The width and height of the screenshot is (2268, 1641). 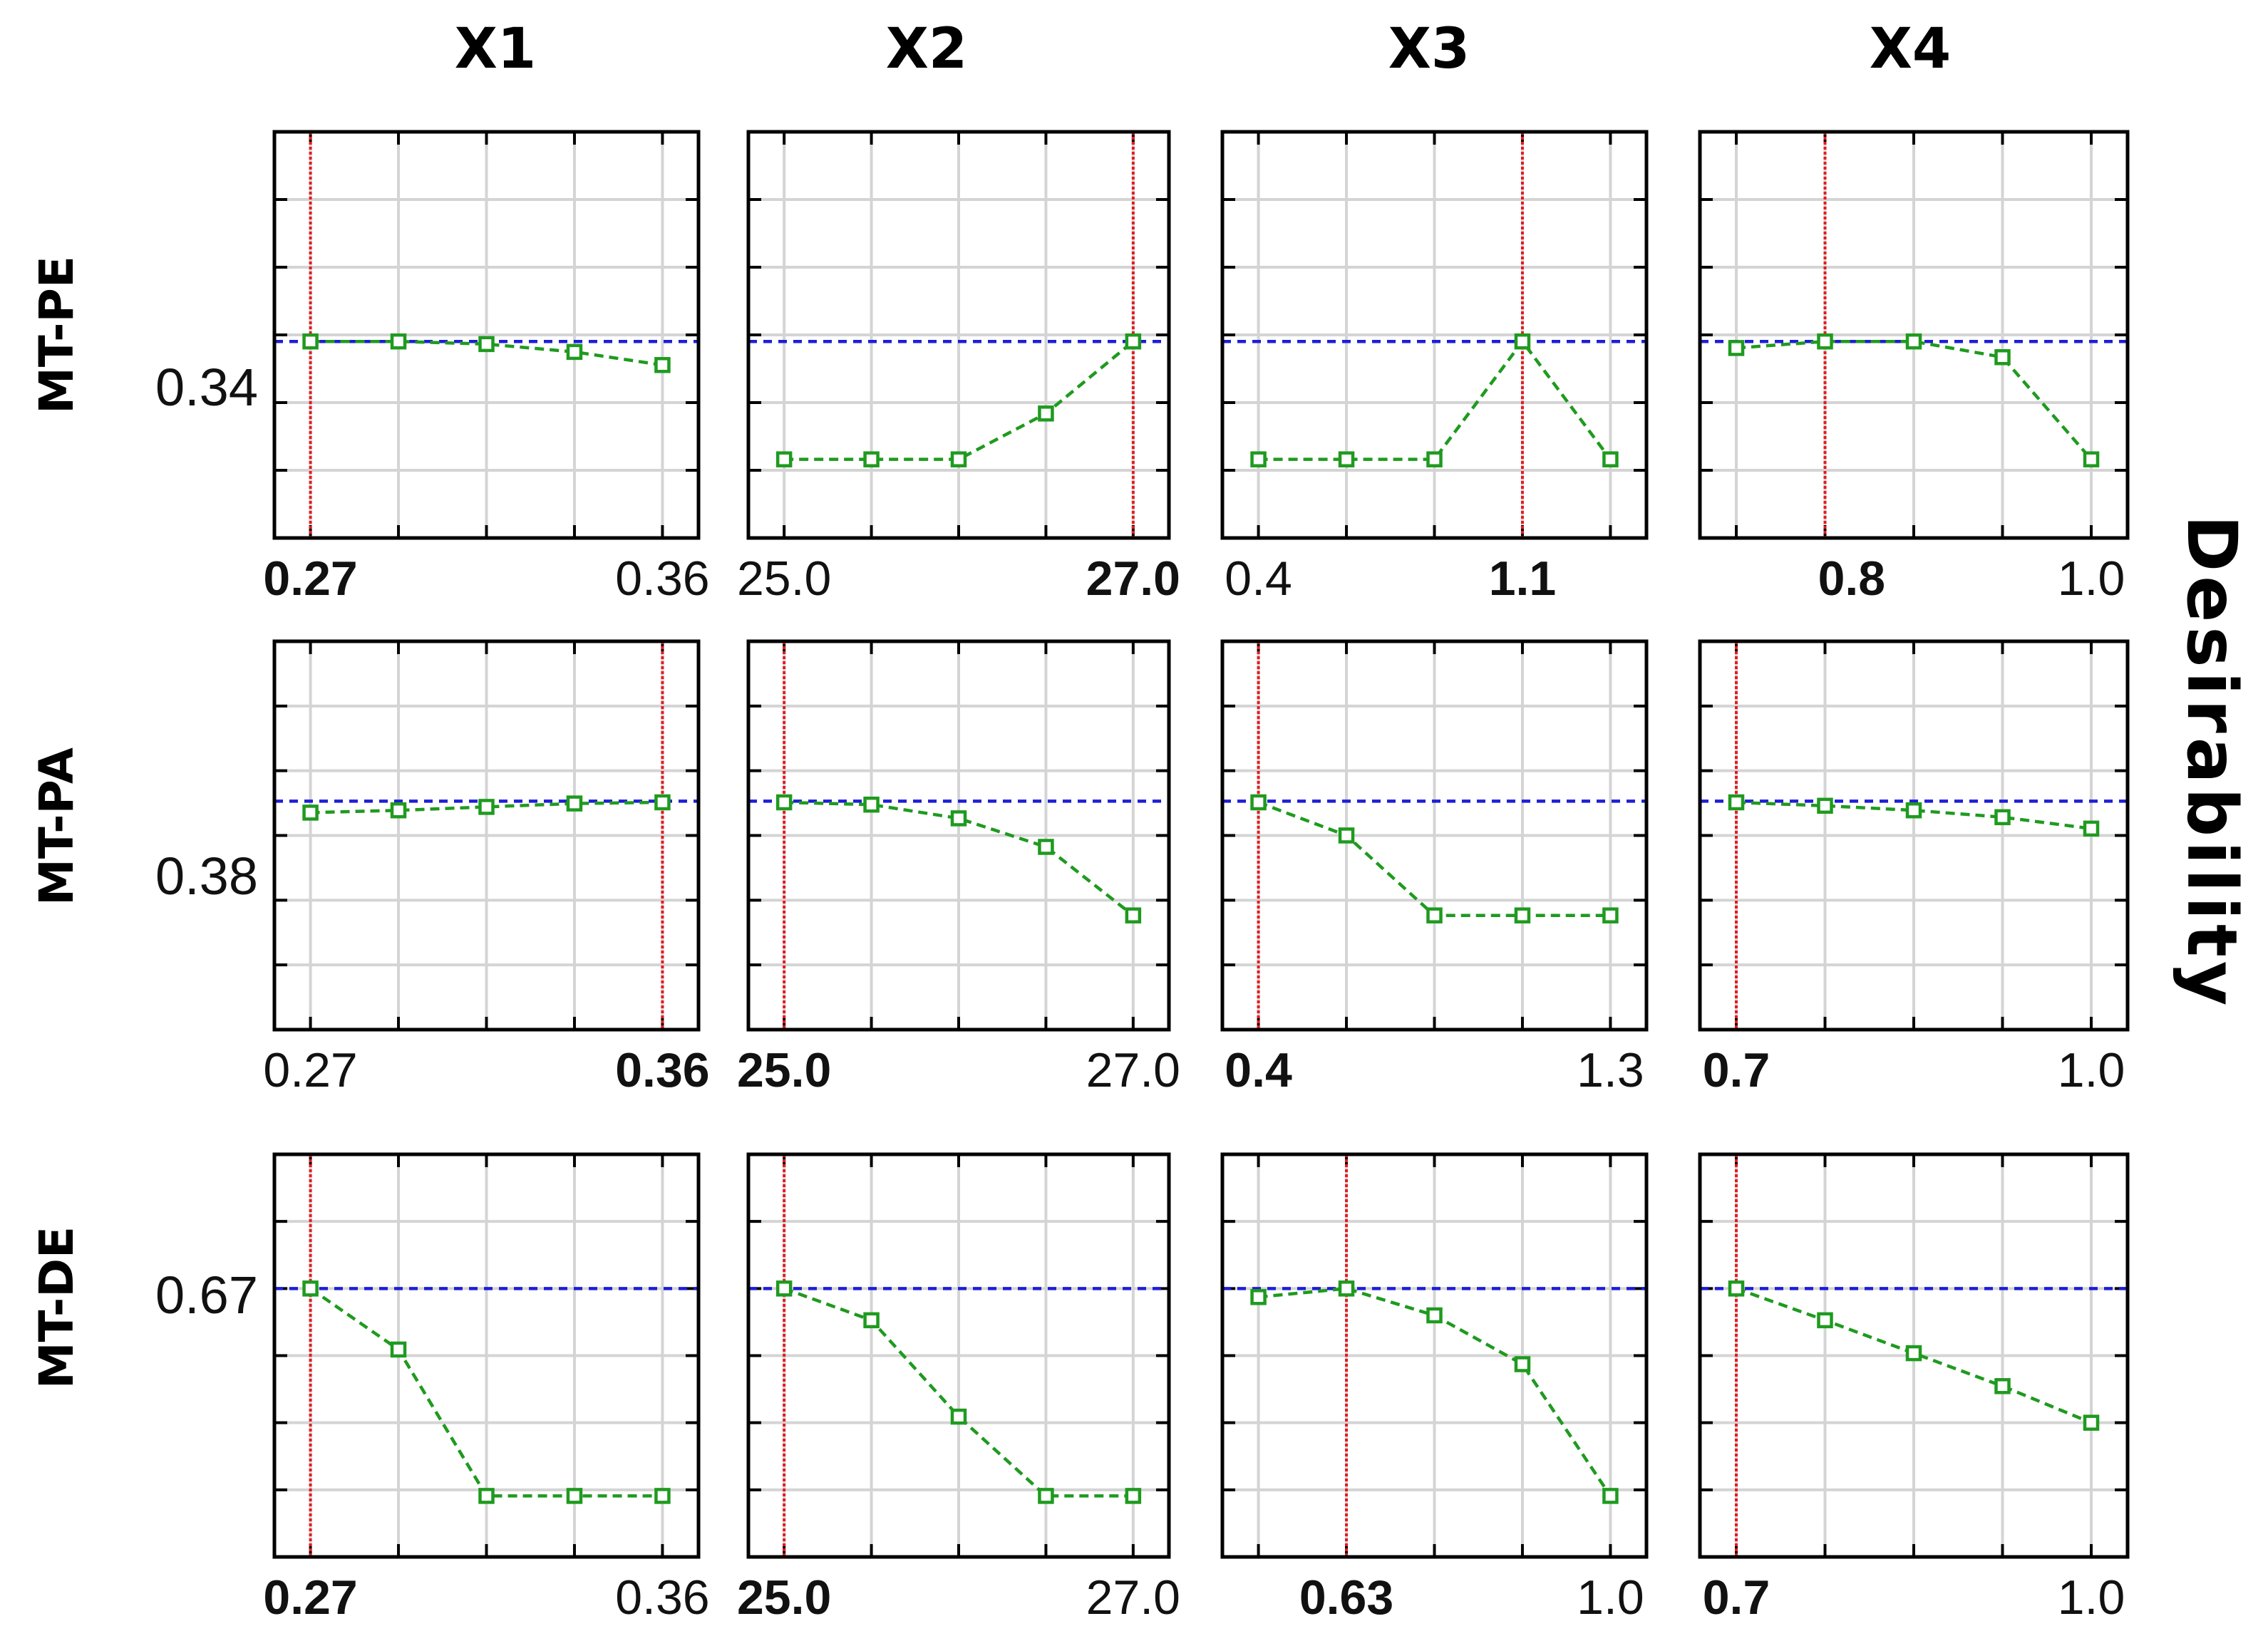 What do you see at coordinates (959, 859) in the screenshot?
I see `series-line-r2c2` at bounding box center [959, 859].